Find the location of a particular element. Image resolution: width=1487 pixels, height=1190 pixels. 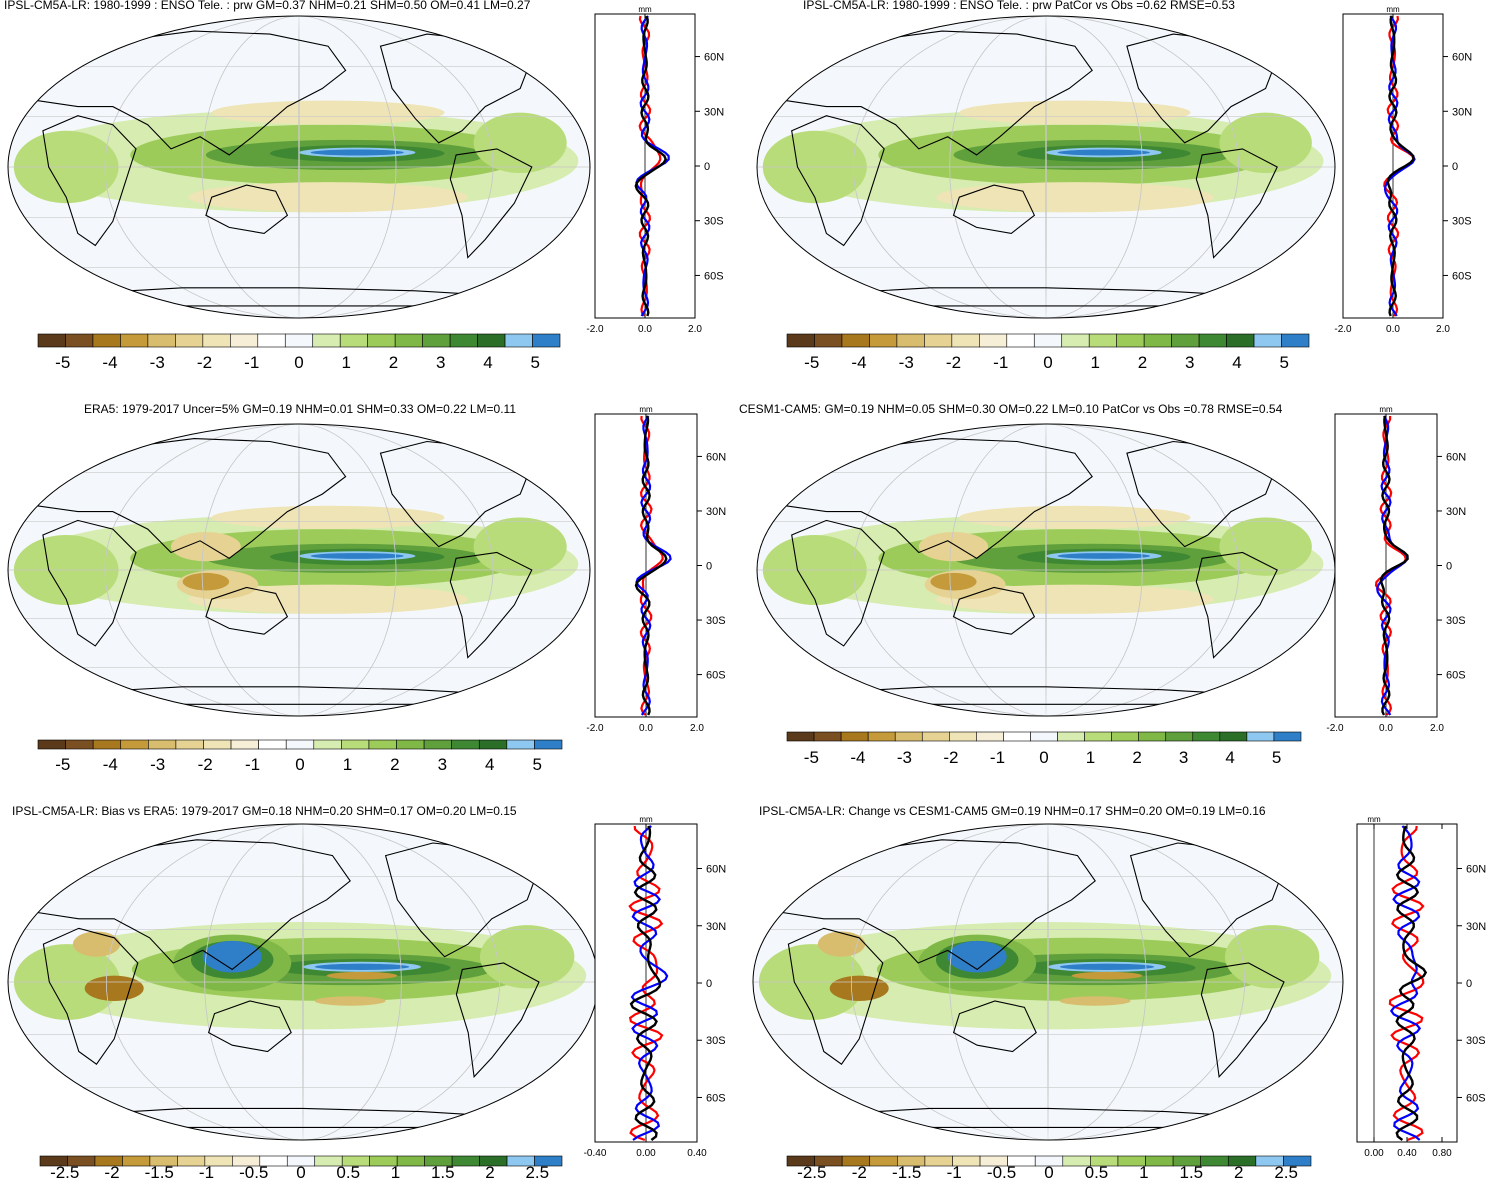

x-tick-label: 0.40 is located at coordinates (697, 1153).